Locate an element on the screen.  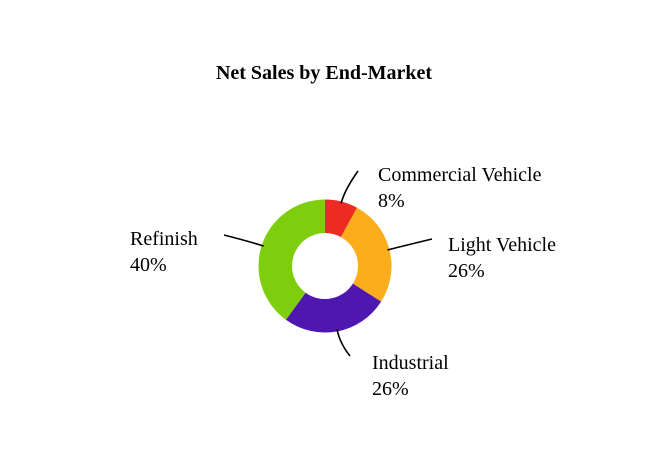
value-industrial: 26% is located at coordinates (390, 389).